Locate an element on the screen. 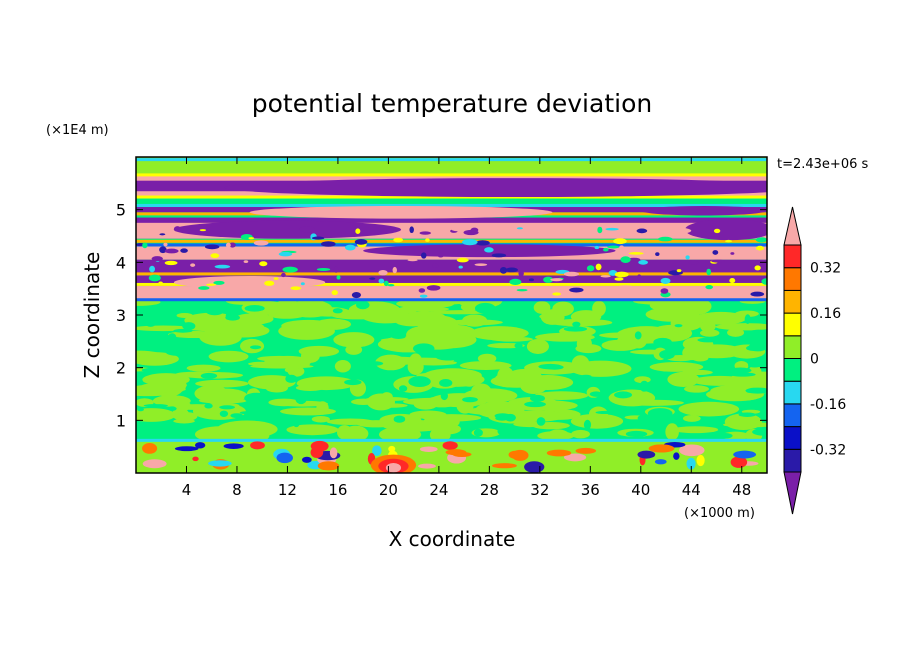 Image resolution: width=904 pixels, height=654 pixels. x-tick-label: 12 is located at coordinates (287, 490).